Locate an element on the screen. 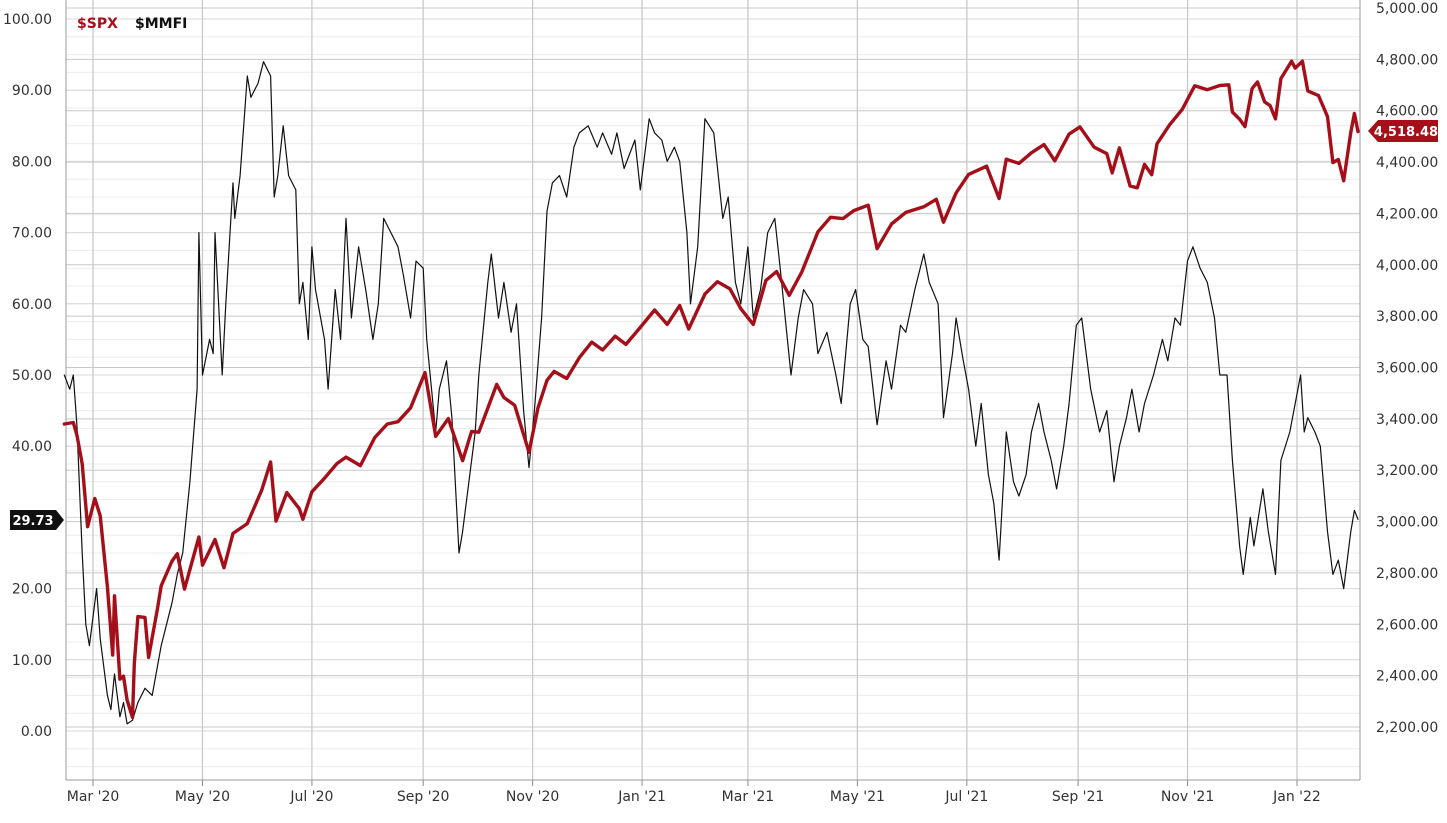 This screenshot has width=1447, height=823. legend: $SPX $MMFI is located at coordinates (132, 24).